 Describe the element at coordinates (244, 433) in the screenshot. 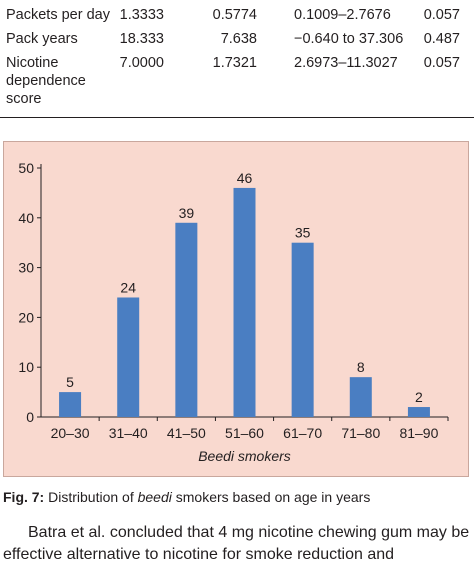

I see `x-tick-label: 51–60` at that location.